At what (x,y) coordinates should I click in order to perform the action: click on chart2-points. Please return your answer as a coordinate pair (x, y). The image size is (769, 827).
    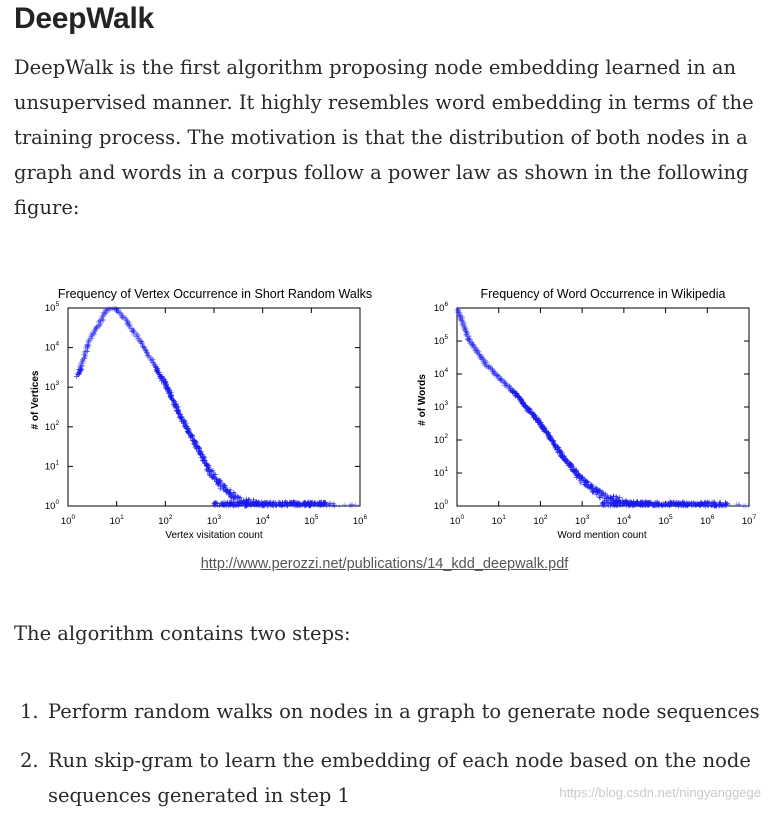
    Looking at the image, I should click on (603, 407).